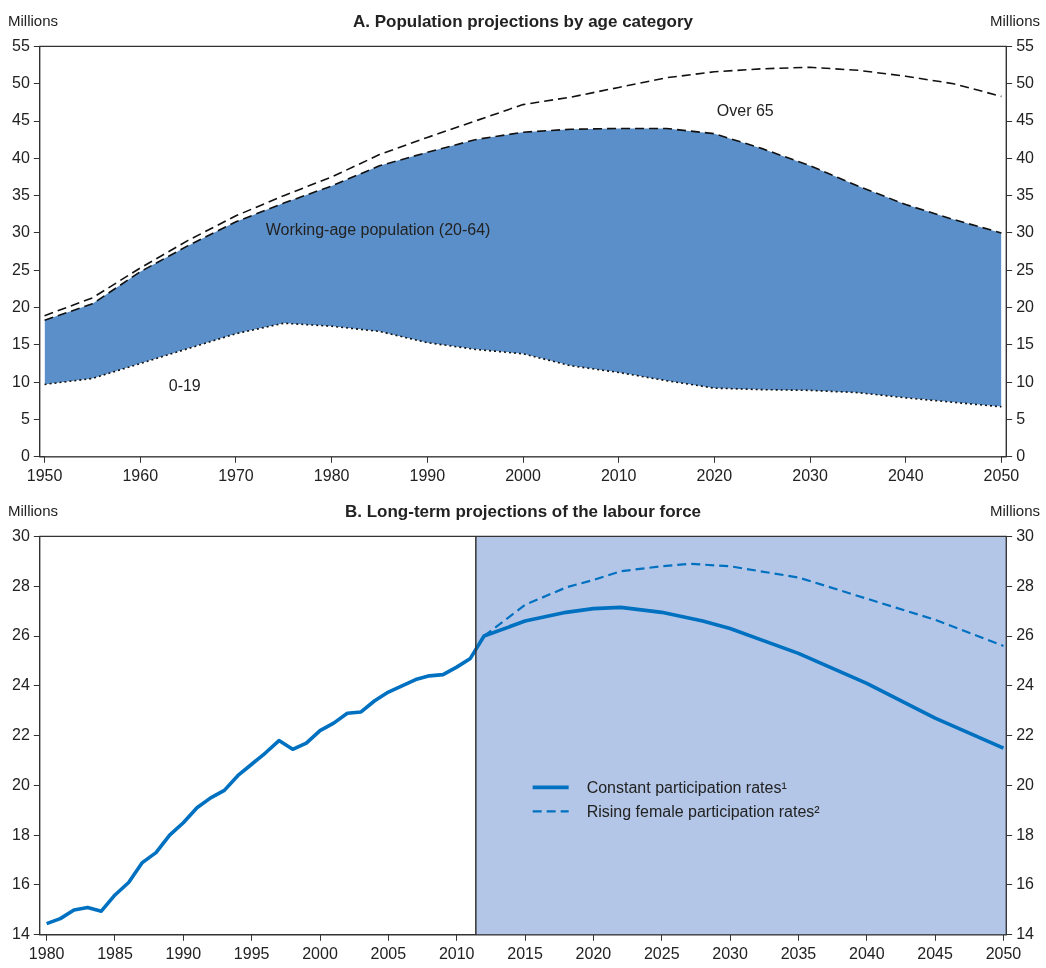 Image resolution: width=1046 pixels, height=968 pixels. What do you see at coordinates (703, 811) in the screenshot?
I see `legend-label: Rising female participation rates²` at bounding box center [703, 811].